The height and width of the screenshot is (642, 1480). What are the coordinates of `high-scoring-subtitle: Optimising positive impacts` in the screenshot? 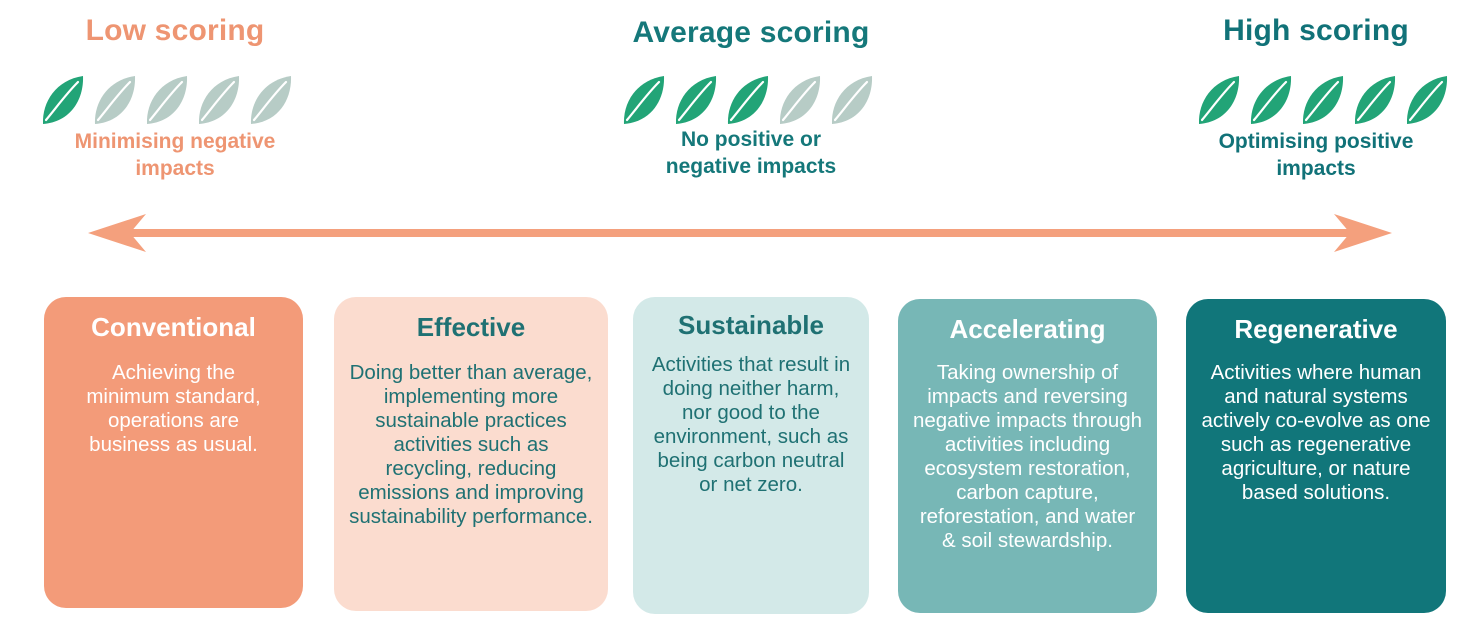 It's located at (1316, 155).